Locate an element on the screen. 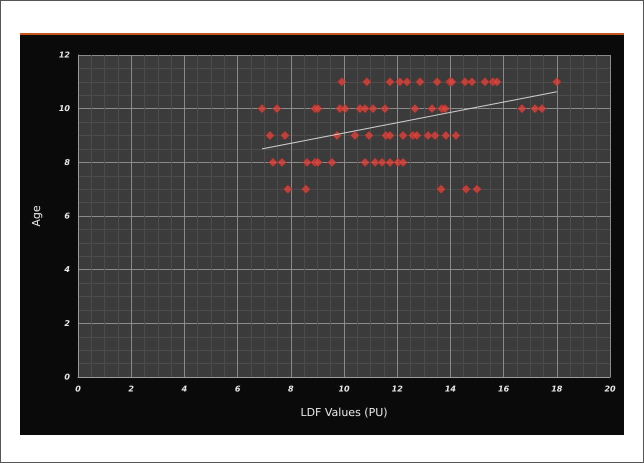  x-tick-label: 10 is located at coordinates (344, 389).